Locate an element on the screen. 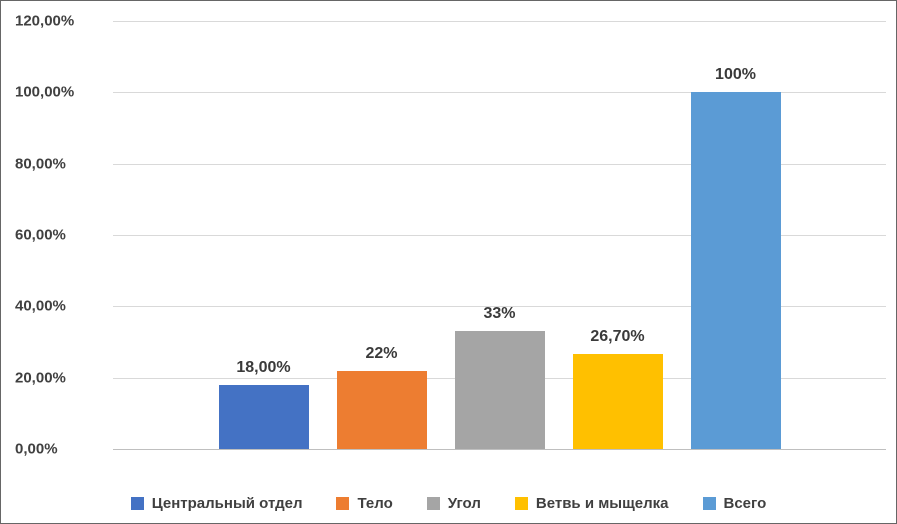  legend-label: Ветвь и мыщелка is located at coordinates (602, 503).